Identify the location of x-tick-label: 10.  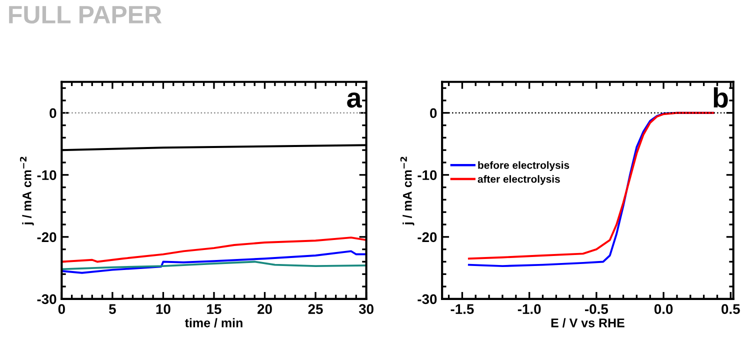
(163, 309).